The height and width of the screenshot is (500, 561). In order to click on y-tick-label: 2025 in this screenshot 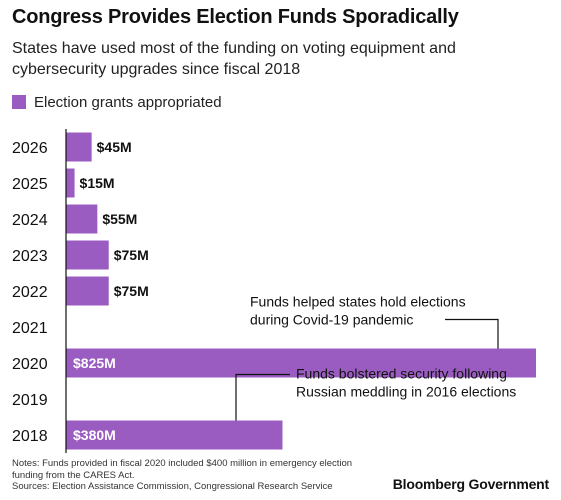, I will do `click(30, 184)`.